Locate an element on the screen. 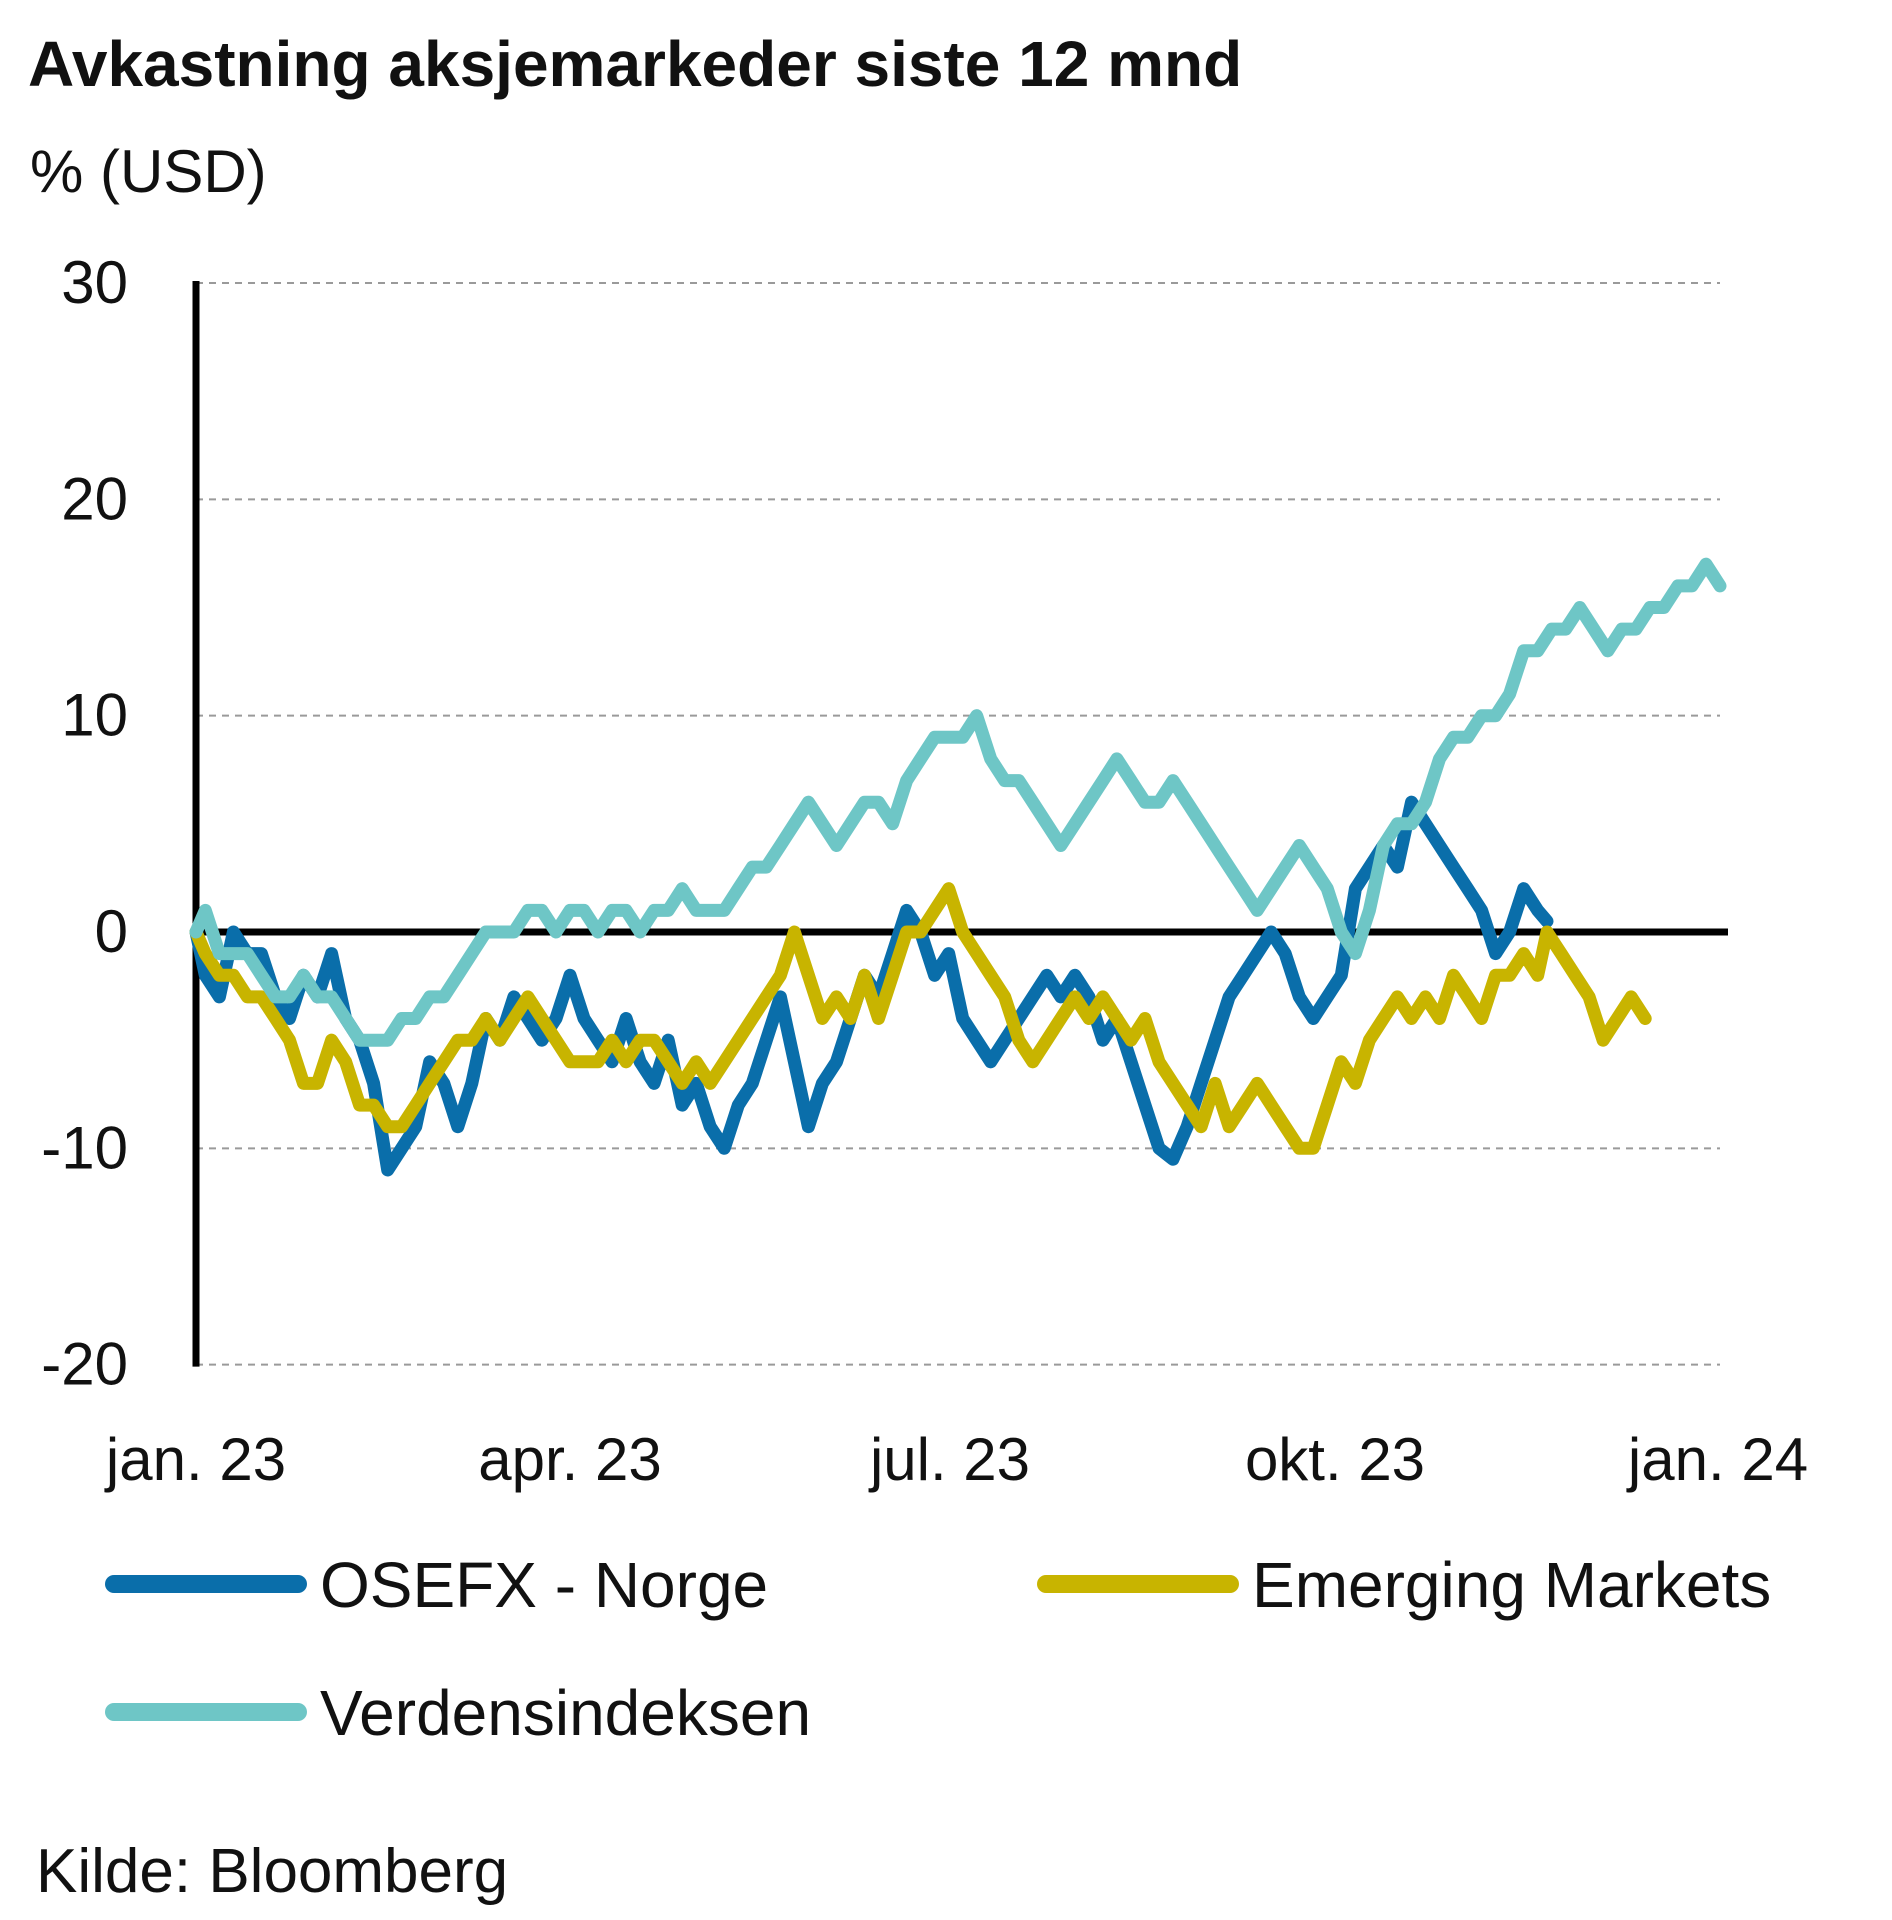 Image resolution: width=1892 pixels, height=1920 pixels. y-tick-label: 30 is located at coordinates (94, 282).